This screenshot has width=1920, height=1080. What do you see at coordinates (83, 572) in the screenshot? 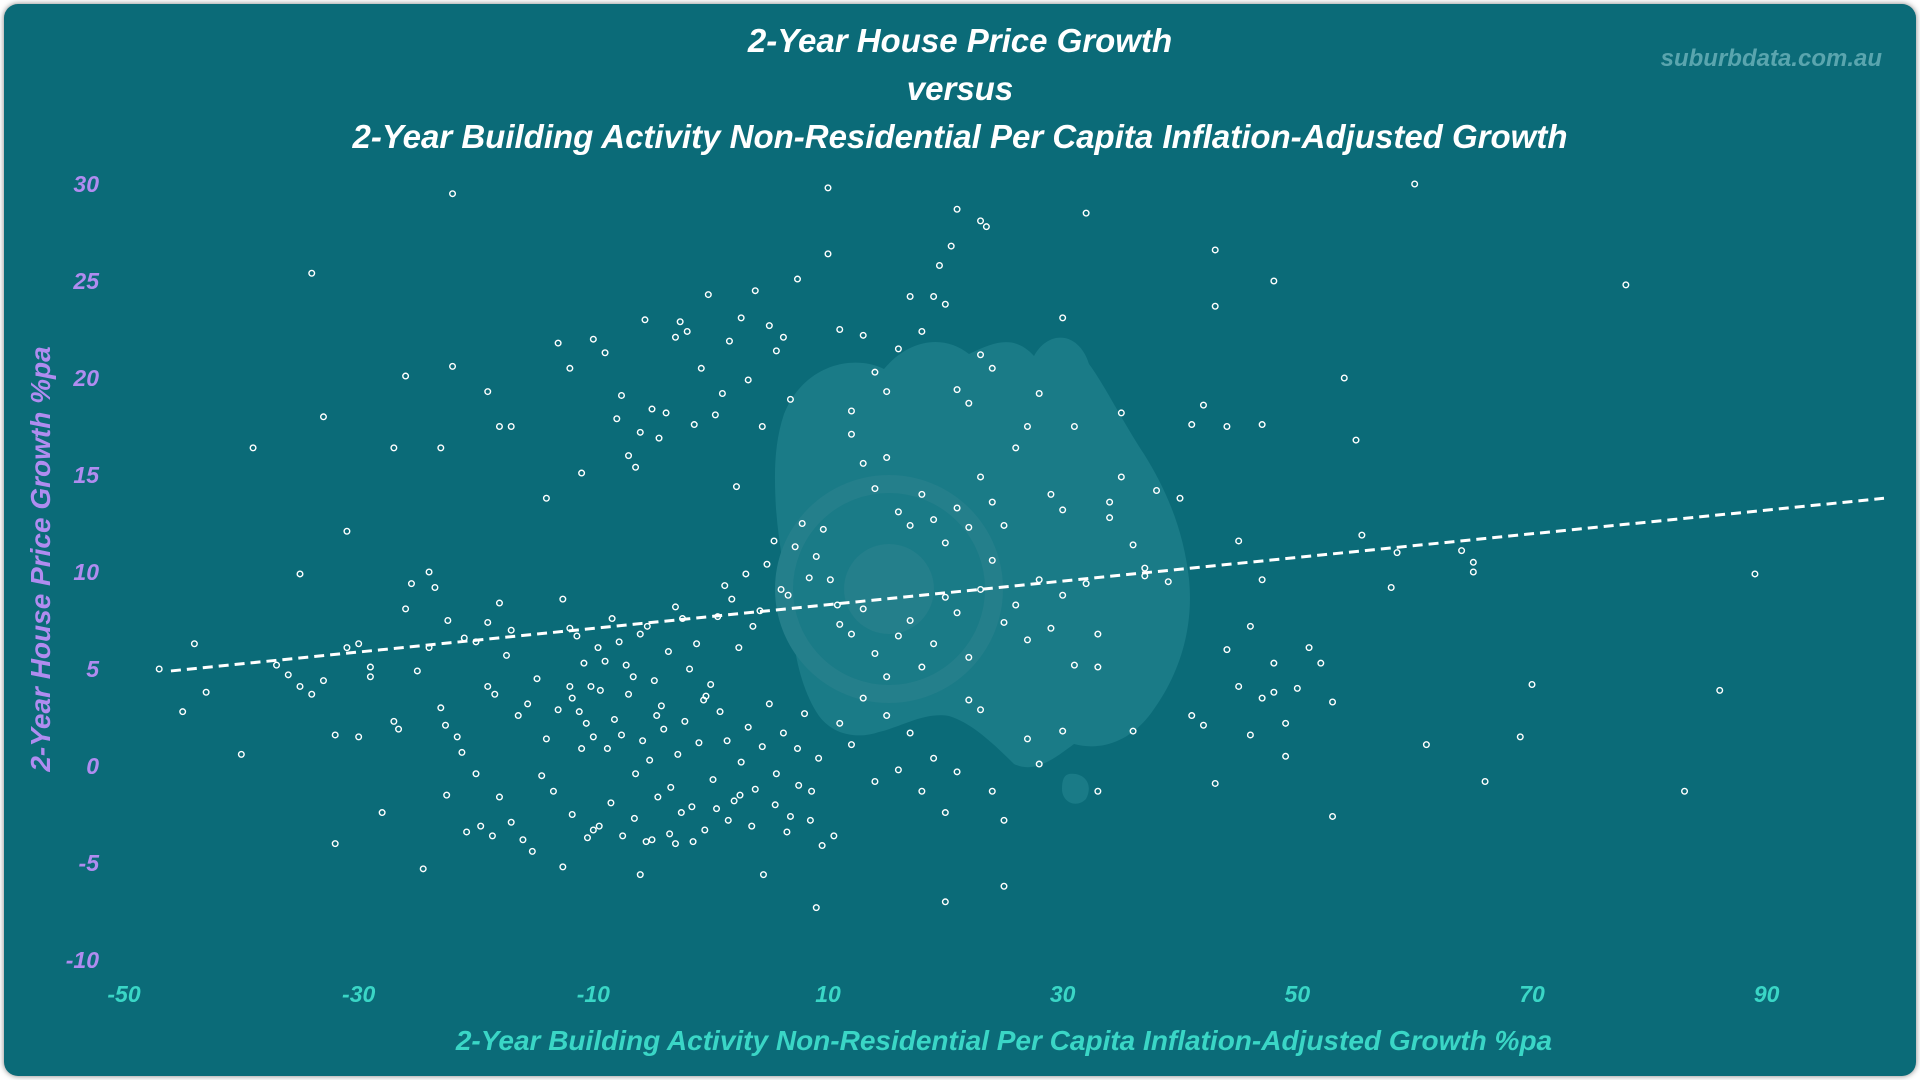
I see `y-axis-ticks: -10-5051015202530` at bounding box center [83, 572].